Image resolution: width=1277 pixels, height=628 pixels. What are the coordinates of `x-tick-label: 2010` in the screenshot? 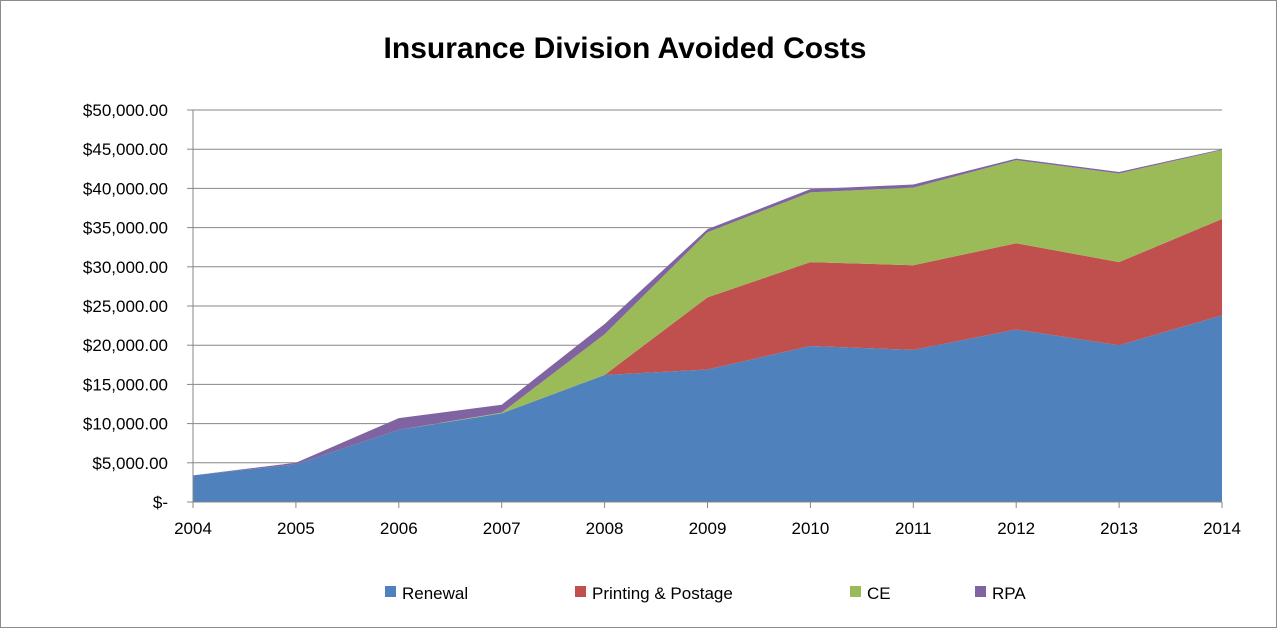 It's located at (810, 528).